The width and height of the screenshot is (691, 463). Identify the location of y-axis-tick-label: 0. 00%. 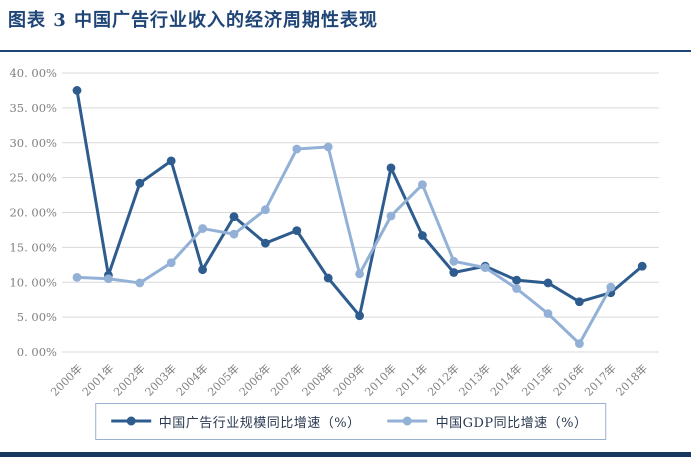
(37, 352).